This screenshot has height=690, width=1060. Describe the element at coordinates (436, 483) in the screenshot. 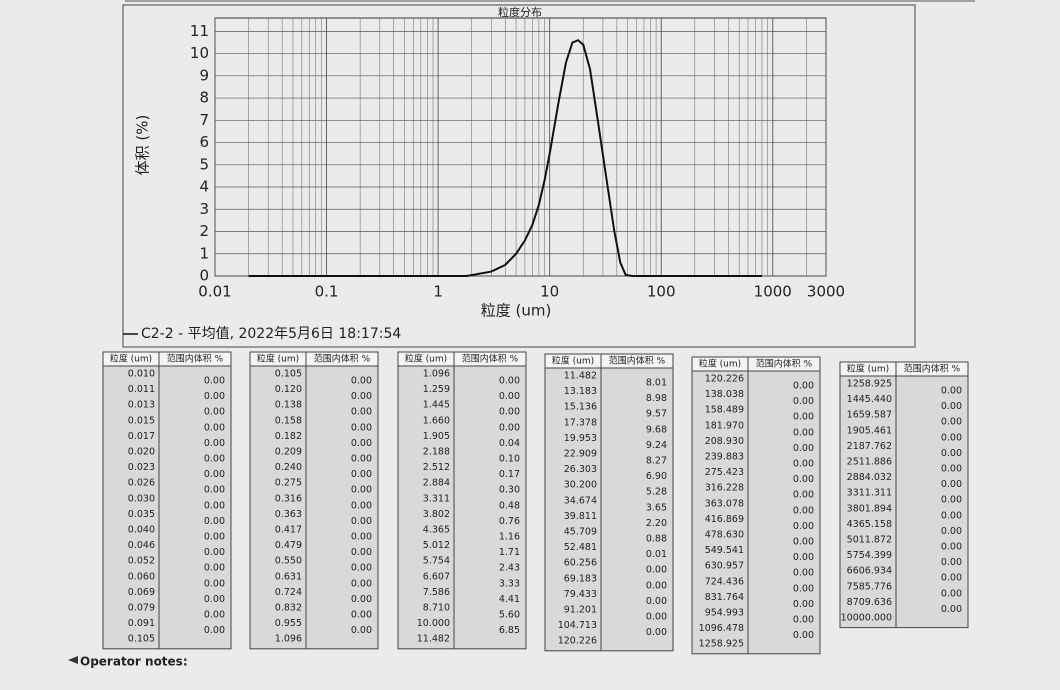

I see `size-cell: 2.884` at that location.